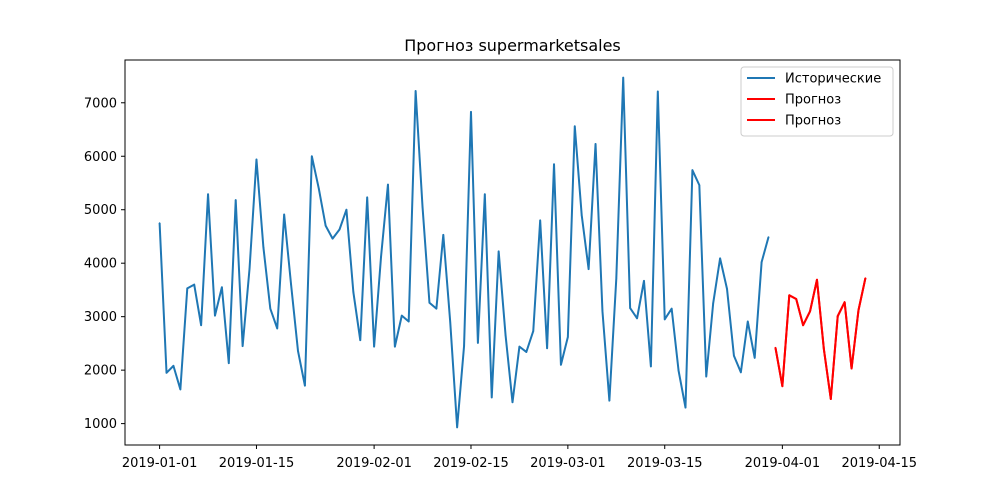  What do you see at coordinates (568, 463) in the screenshot?
I see `x-tick-label-4: 2019-03-01` at bounding box center [568, 463].